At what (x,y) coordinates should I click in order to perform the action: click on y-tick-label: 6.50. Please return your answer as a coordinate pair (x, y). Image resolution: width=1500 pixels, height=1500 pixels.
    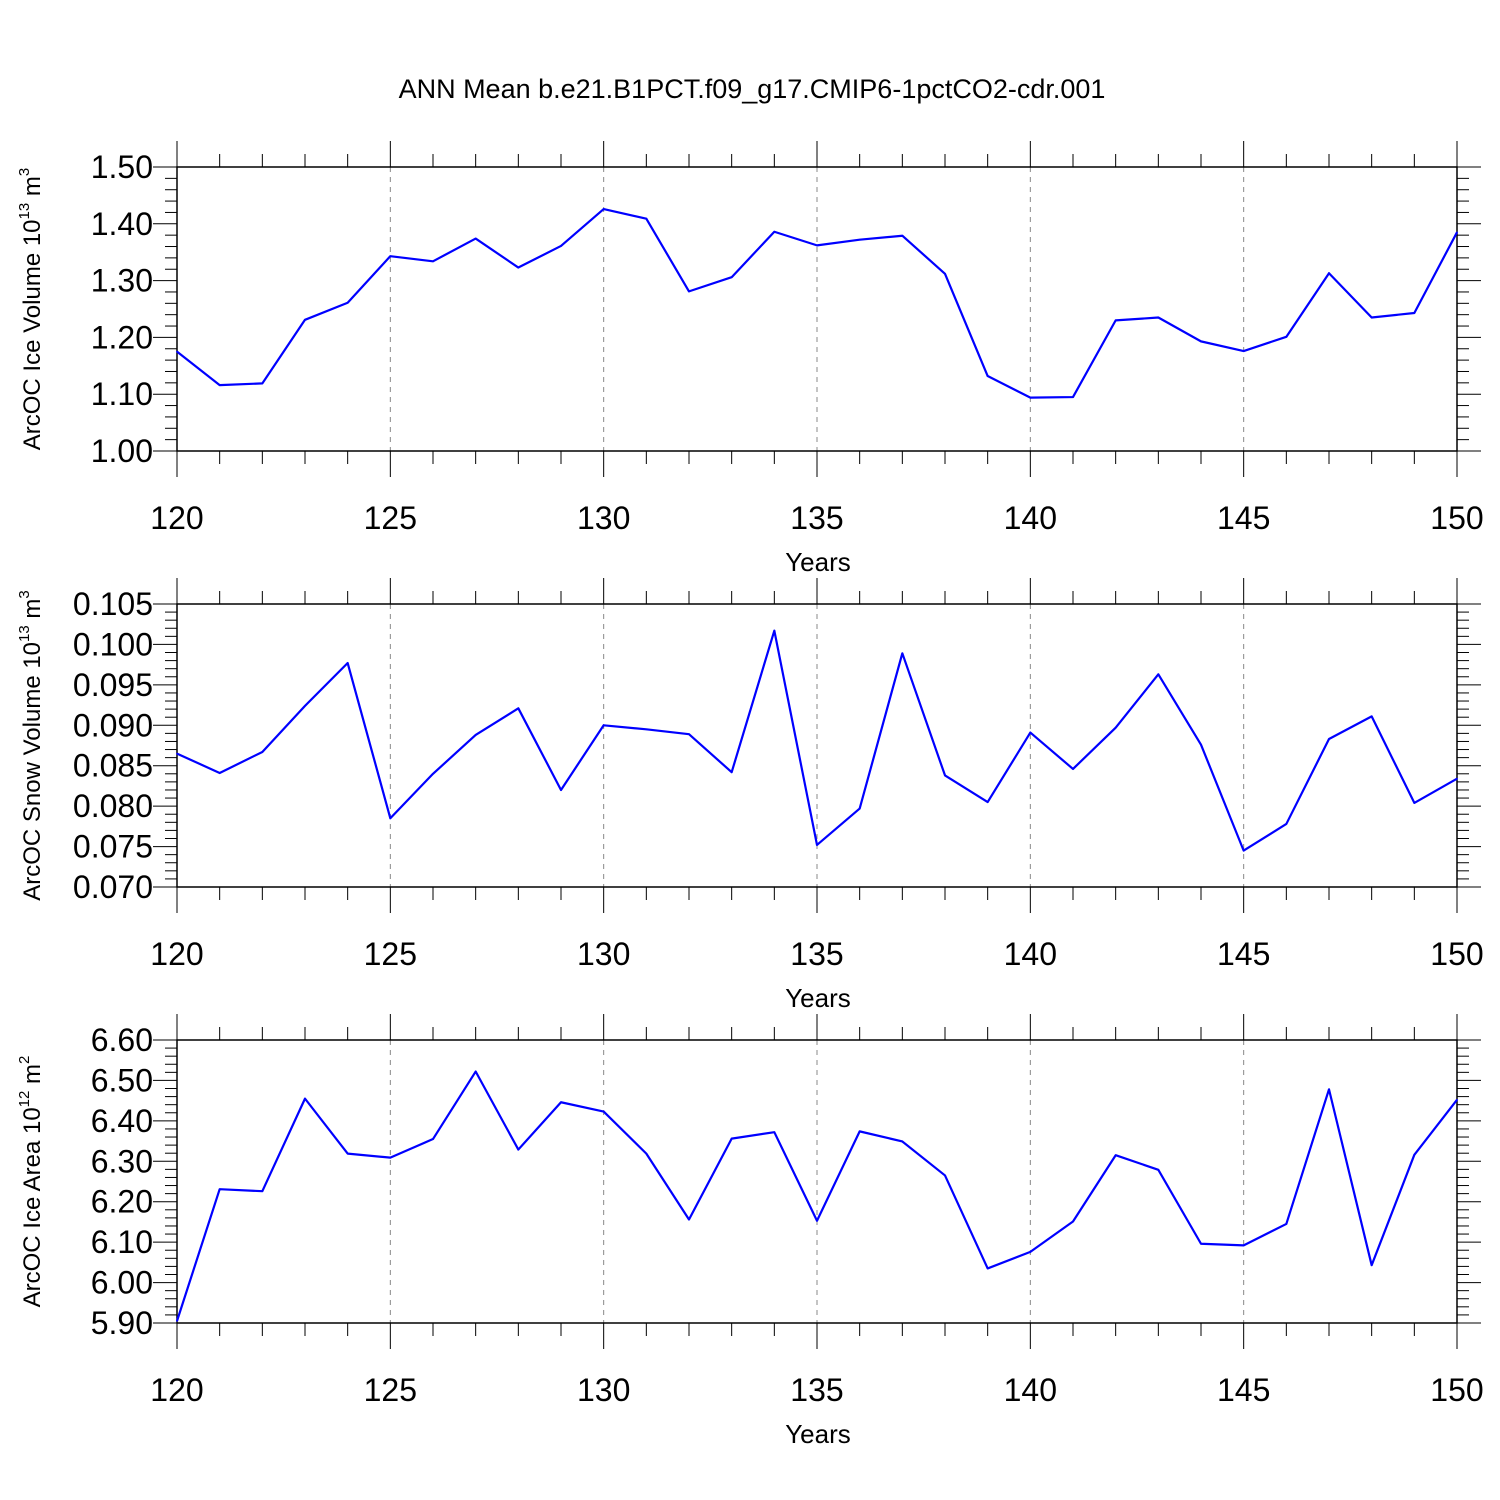
    Looking at the image, I should click on (122, 1080).